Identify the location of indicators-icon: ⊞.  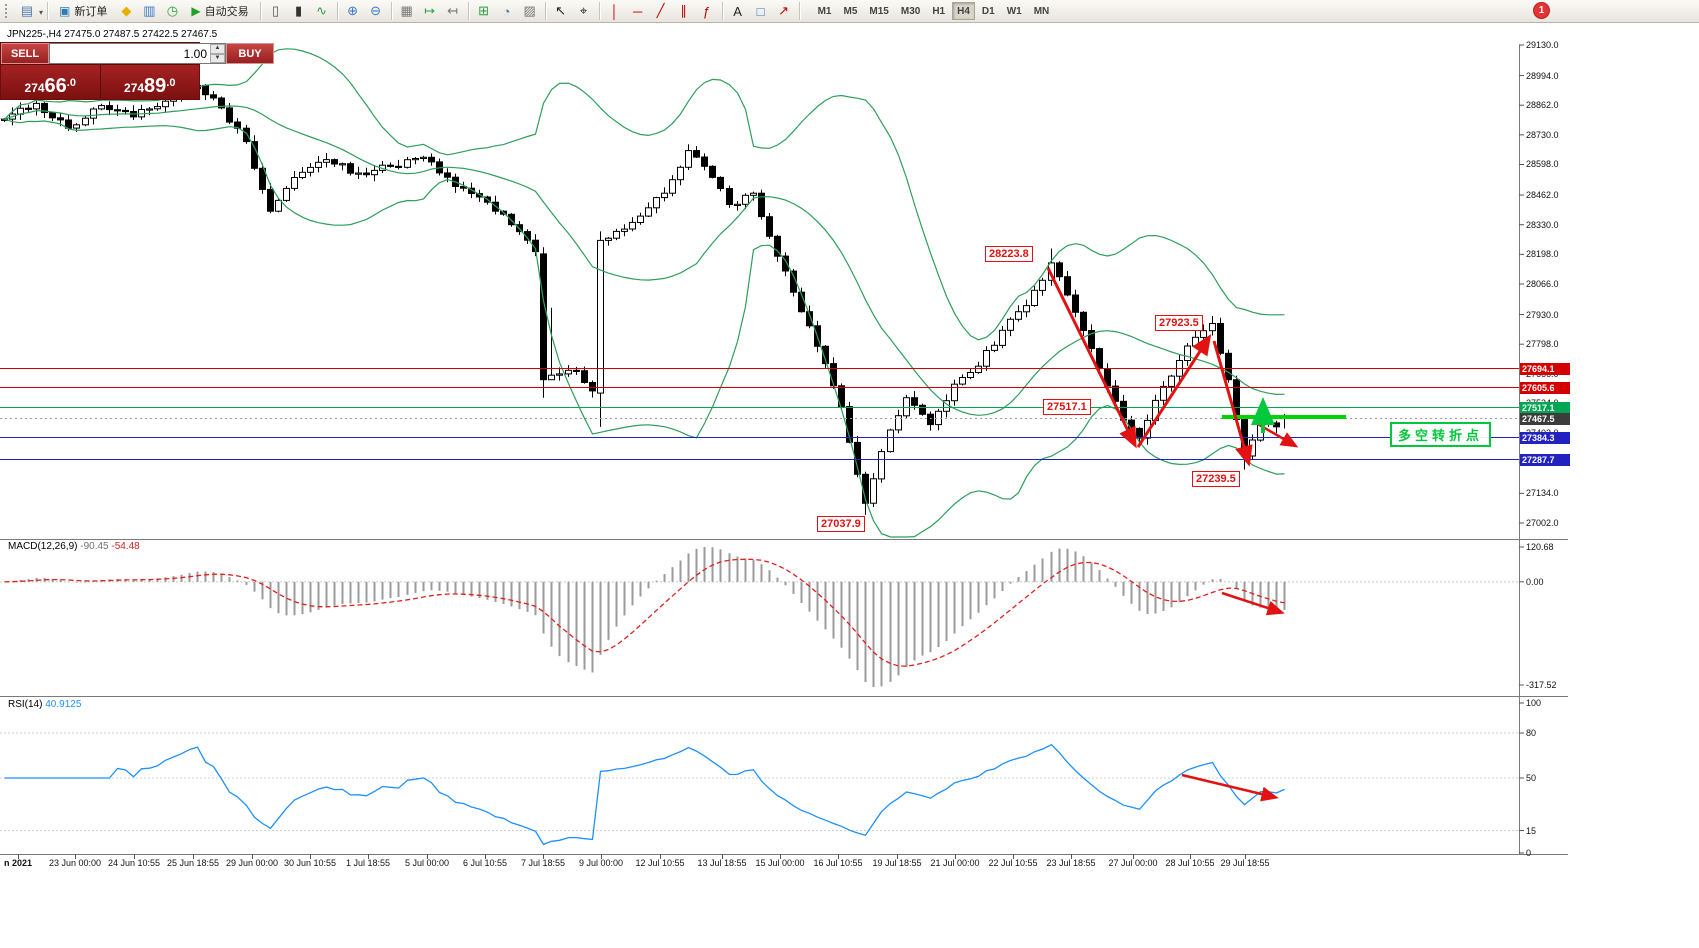
(484, 10).